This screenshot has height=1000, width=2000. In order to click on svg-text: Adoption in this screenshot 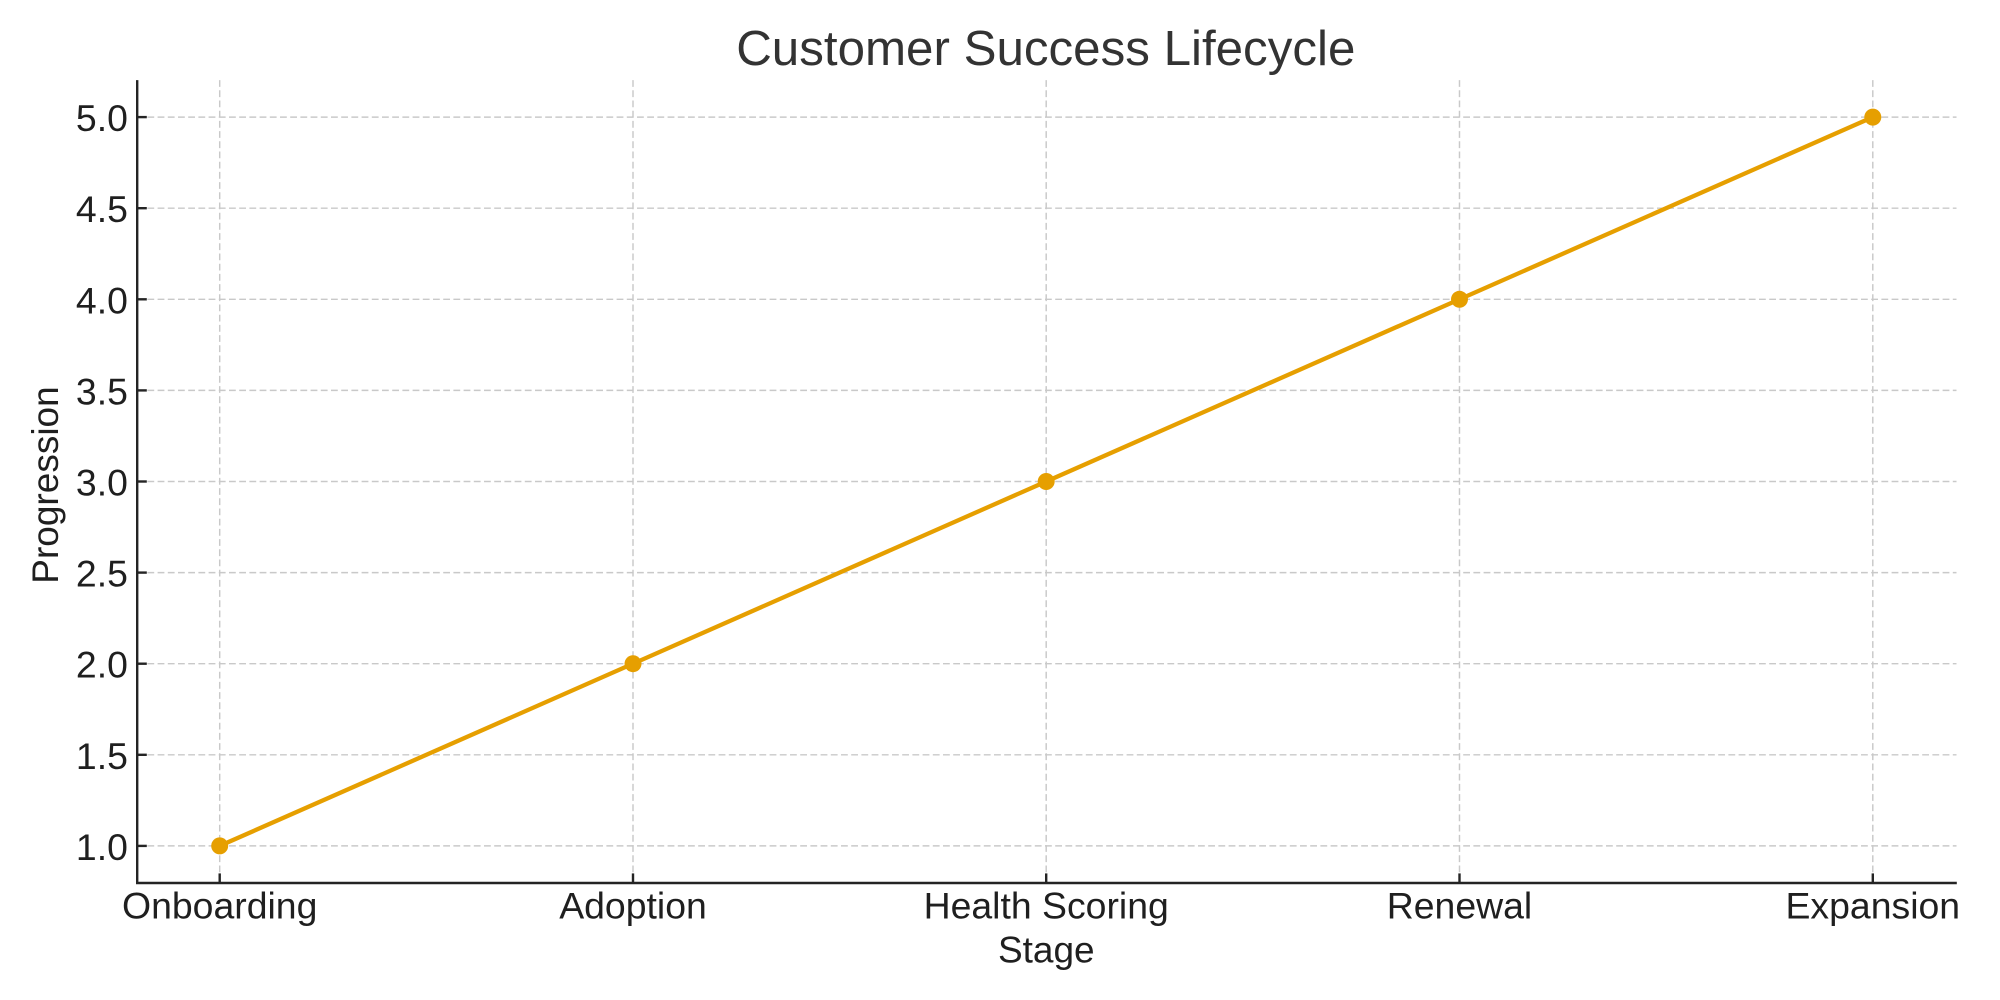, I will do `click(633, 906)`.